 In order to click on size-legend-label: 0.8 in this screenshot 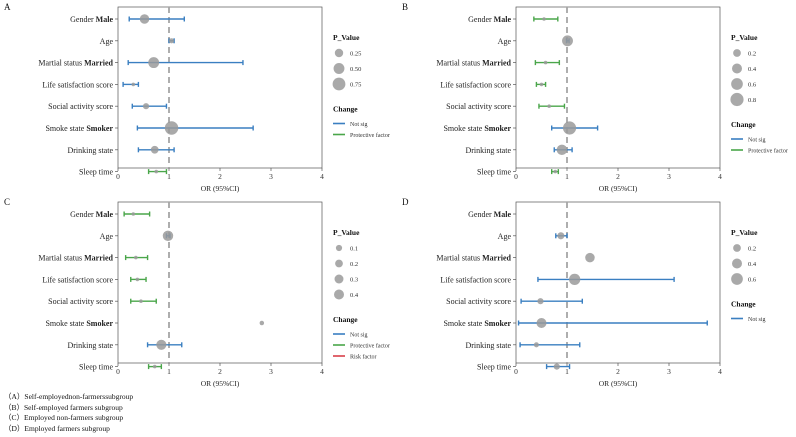, I will do `click(752, 100)`.